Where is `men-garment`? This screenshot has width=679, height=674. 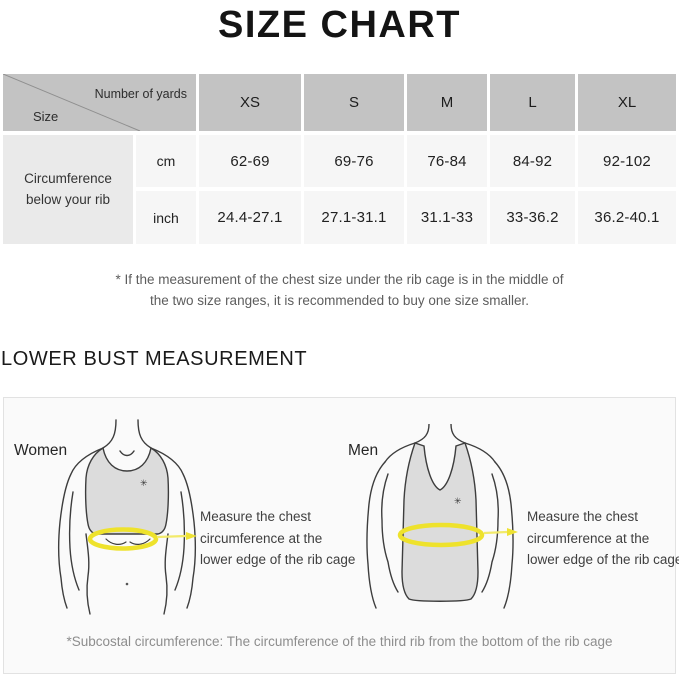
men-garment is located at coordinates (440, 522).